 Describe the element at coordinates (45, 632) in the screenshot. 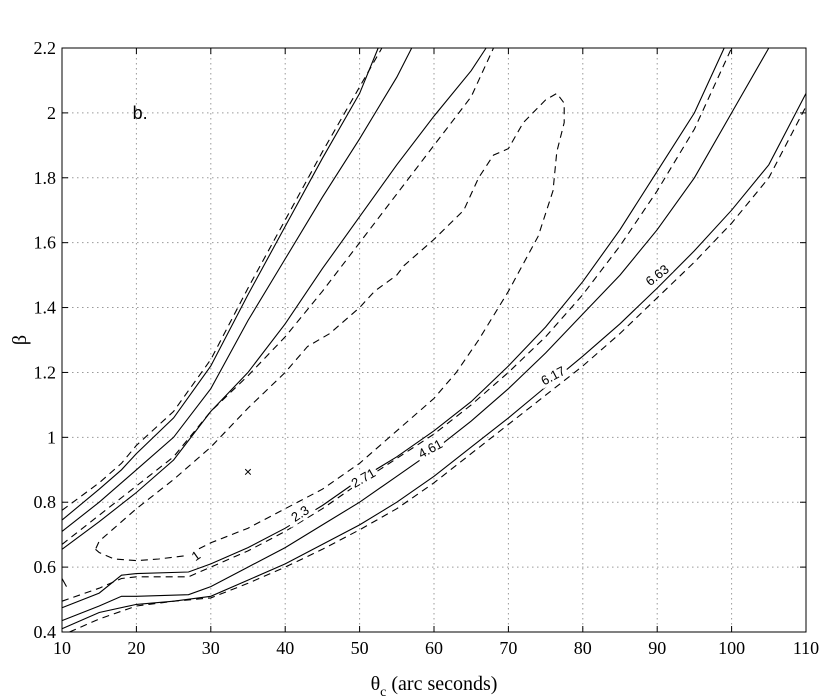

I see `y-tick-label: 0.4` at that location.